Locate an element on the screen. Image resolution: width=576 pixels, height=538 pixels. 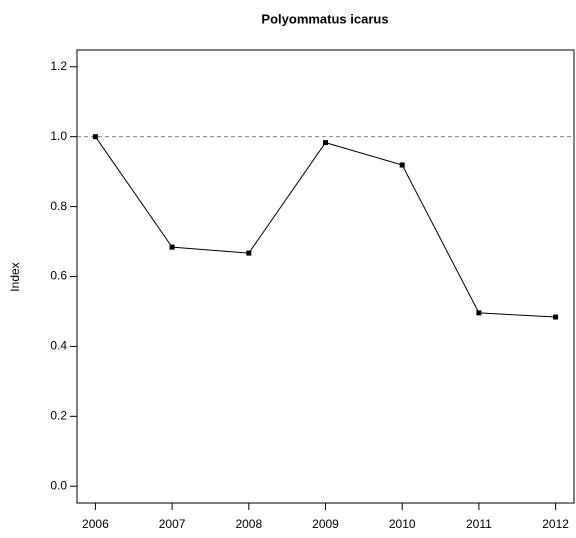
x-tick-label: 2008 is located at coordinates (248, 524).